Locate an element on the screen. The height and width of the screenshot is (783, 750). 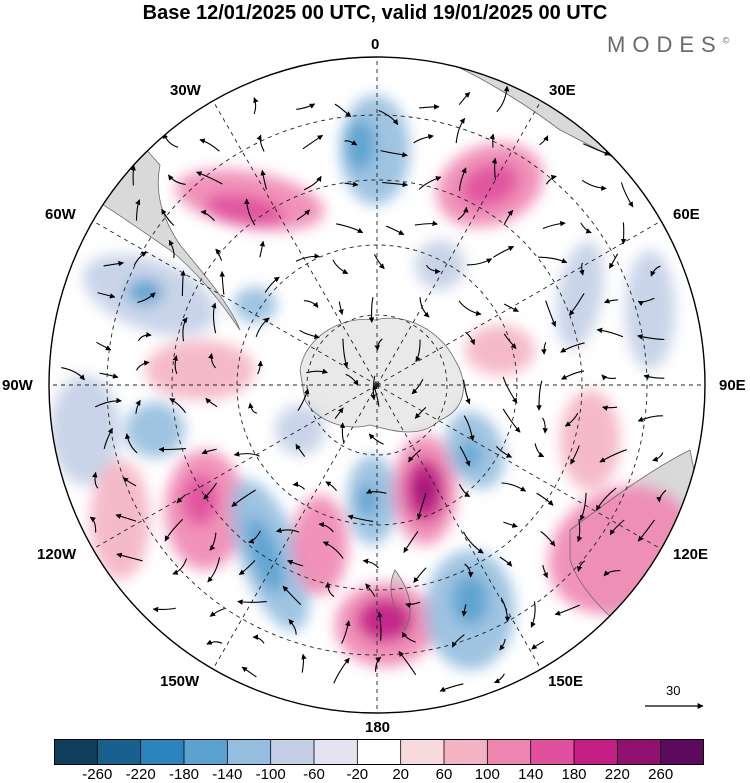
lon-label-120w: 120W is located at coordinates (57, 554).